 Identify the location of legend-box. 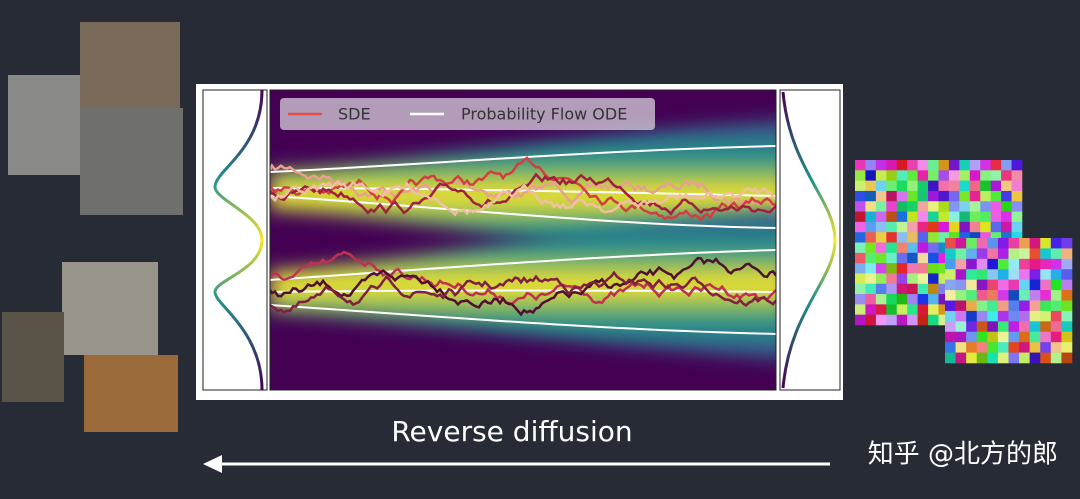
(467, 114).